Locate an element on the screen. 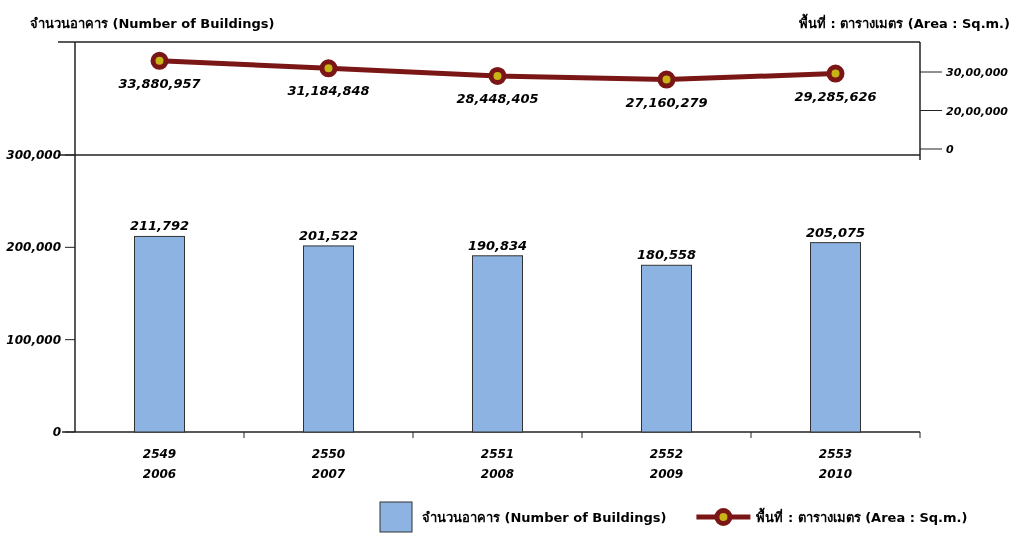 The width and height of the screenshot is (1020, 536). text: 30,00,000 is located at coordinates (977, 72).